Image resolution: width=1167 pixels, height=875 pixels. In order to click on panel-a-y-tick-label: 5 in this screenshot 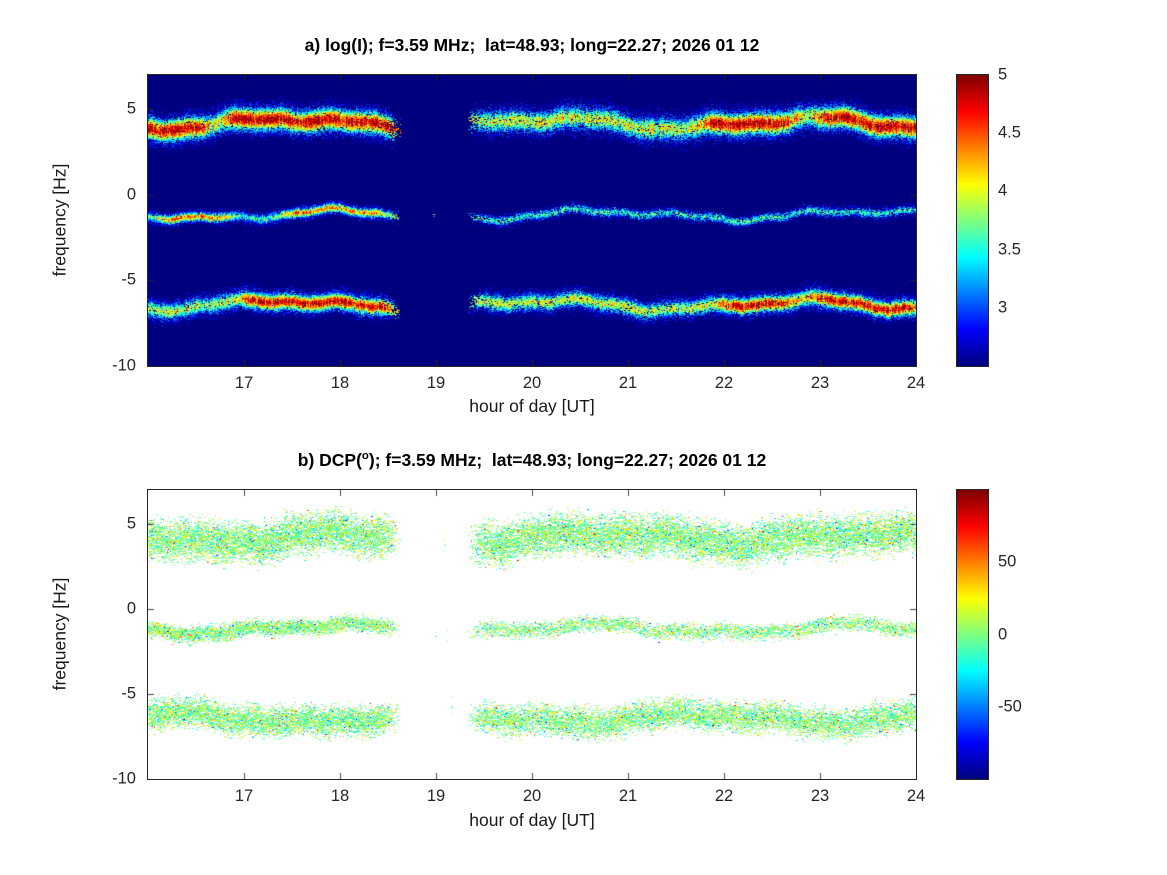, I will do `click(131, 108)`.